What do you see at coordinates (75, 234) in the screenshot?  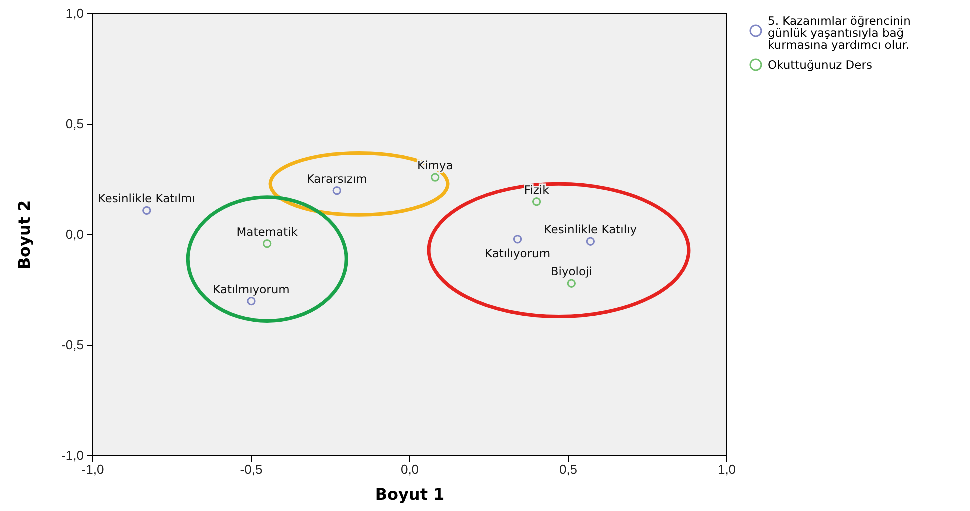 I see `y-tick-label: 0,0` at bounding box center [75, 234].